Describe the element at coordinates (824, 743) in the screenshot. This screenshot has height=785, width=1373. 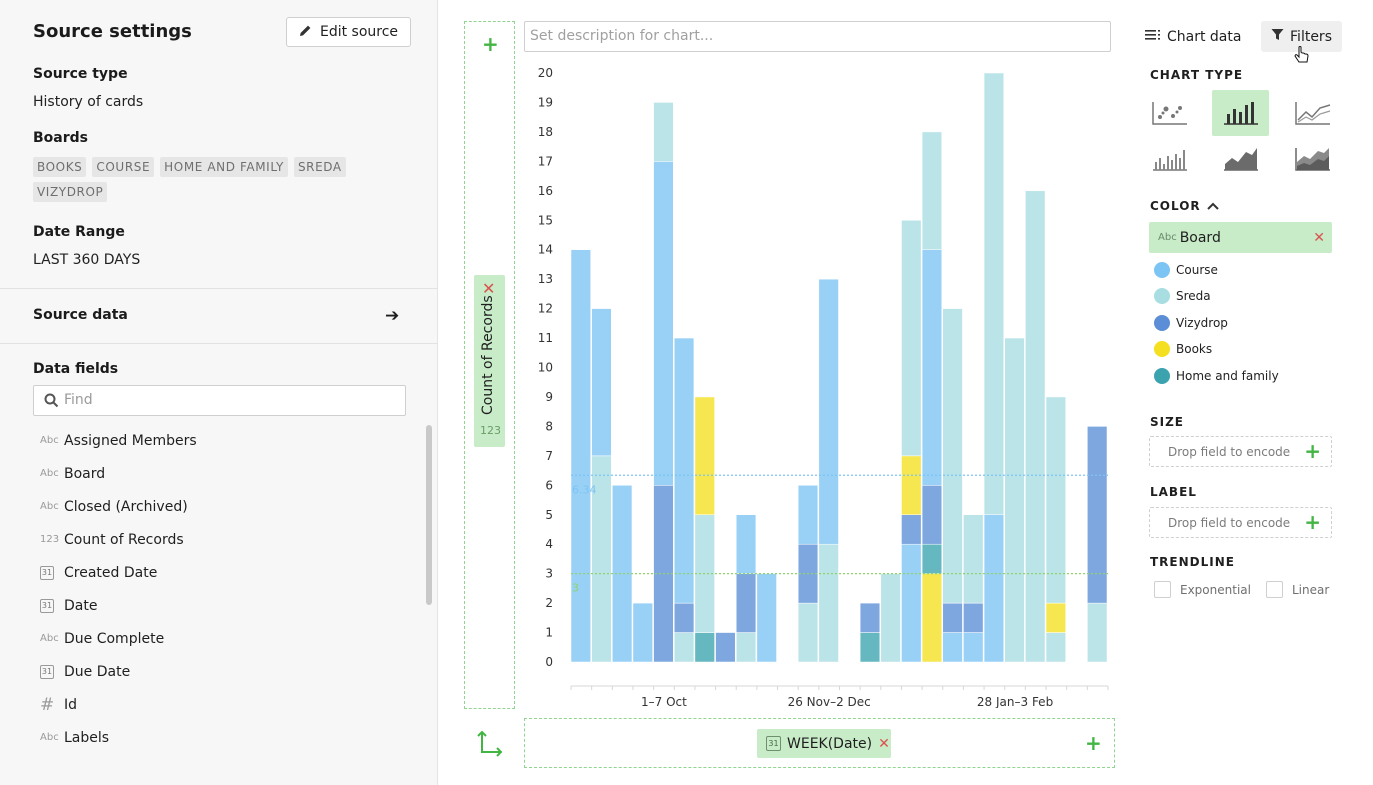
I see `x-axis-field-pill: 31 WEEK(Date) ✕` at that location.